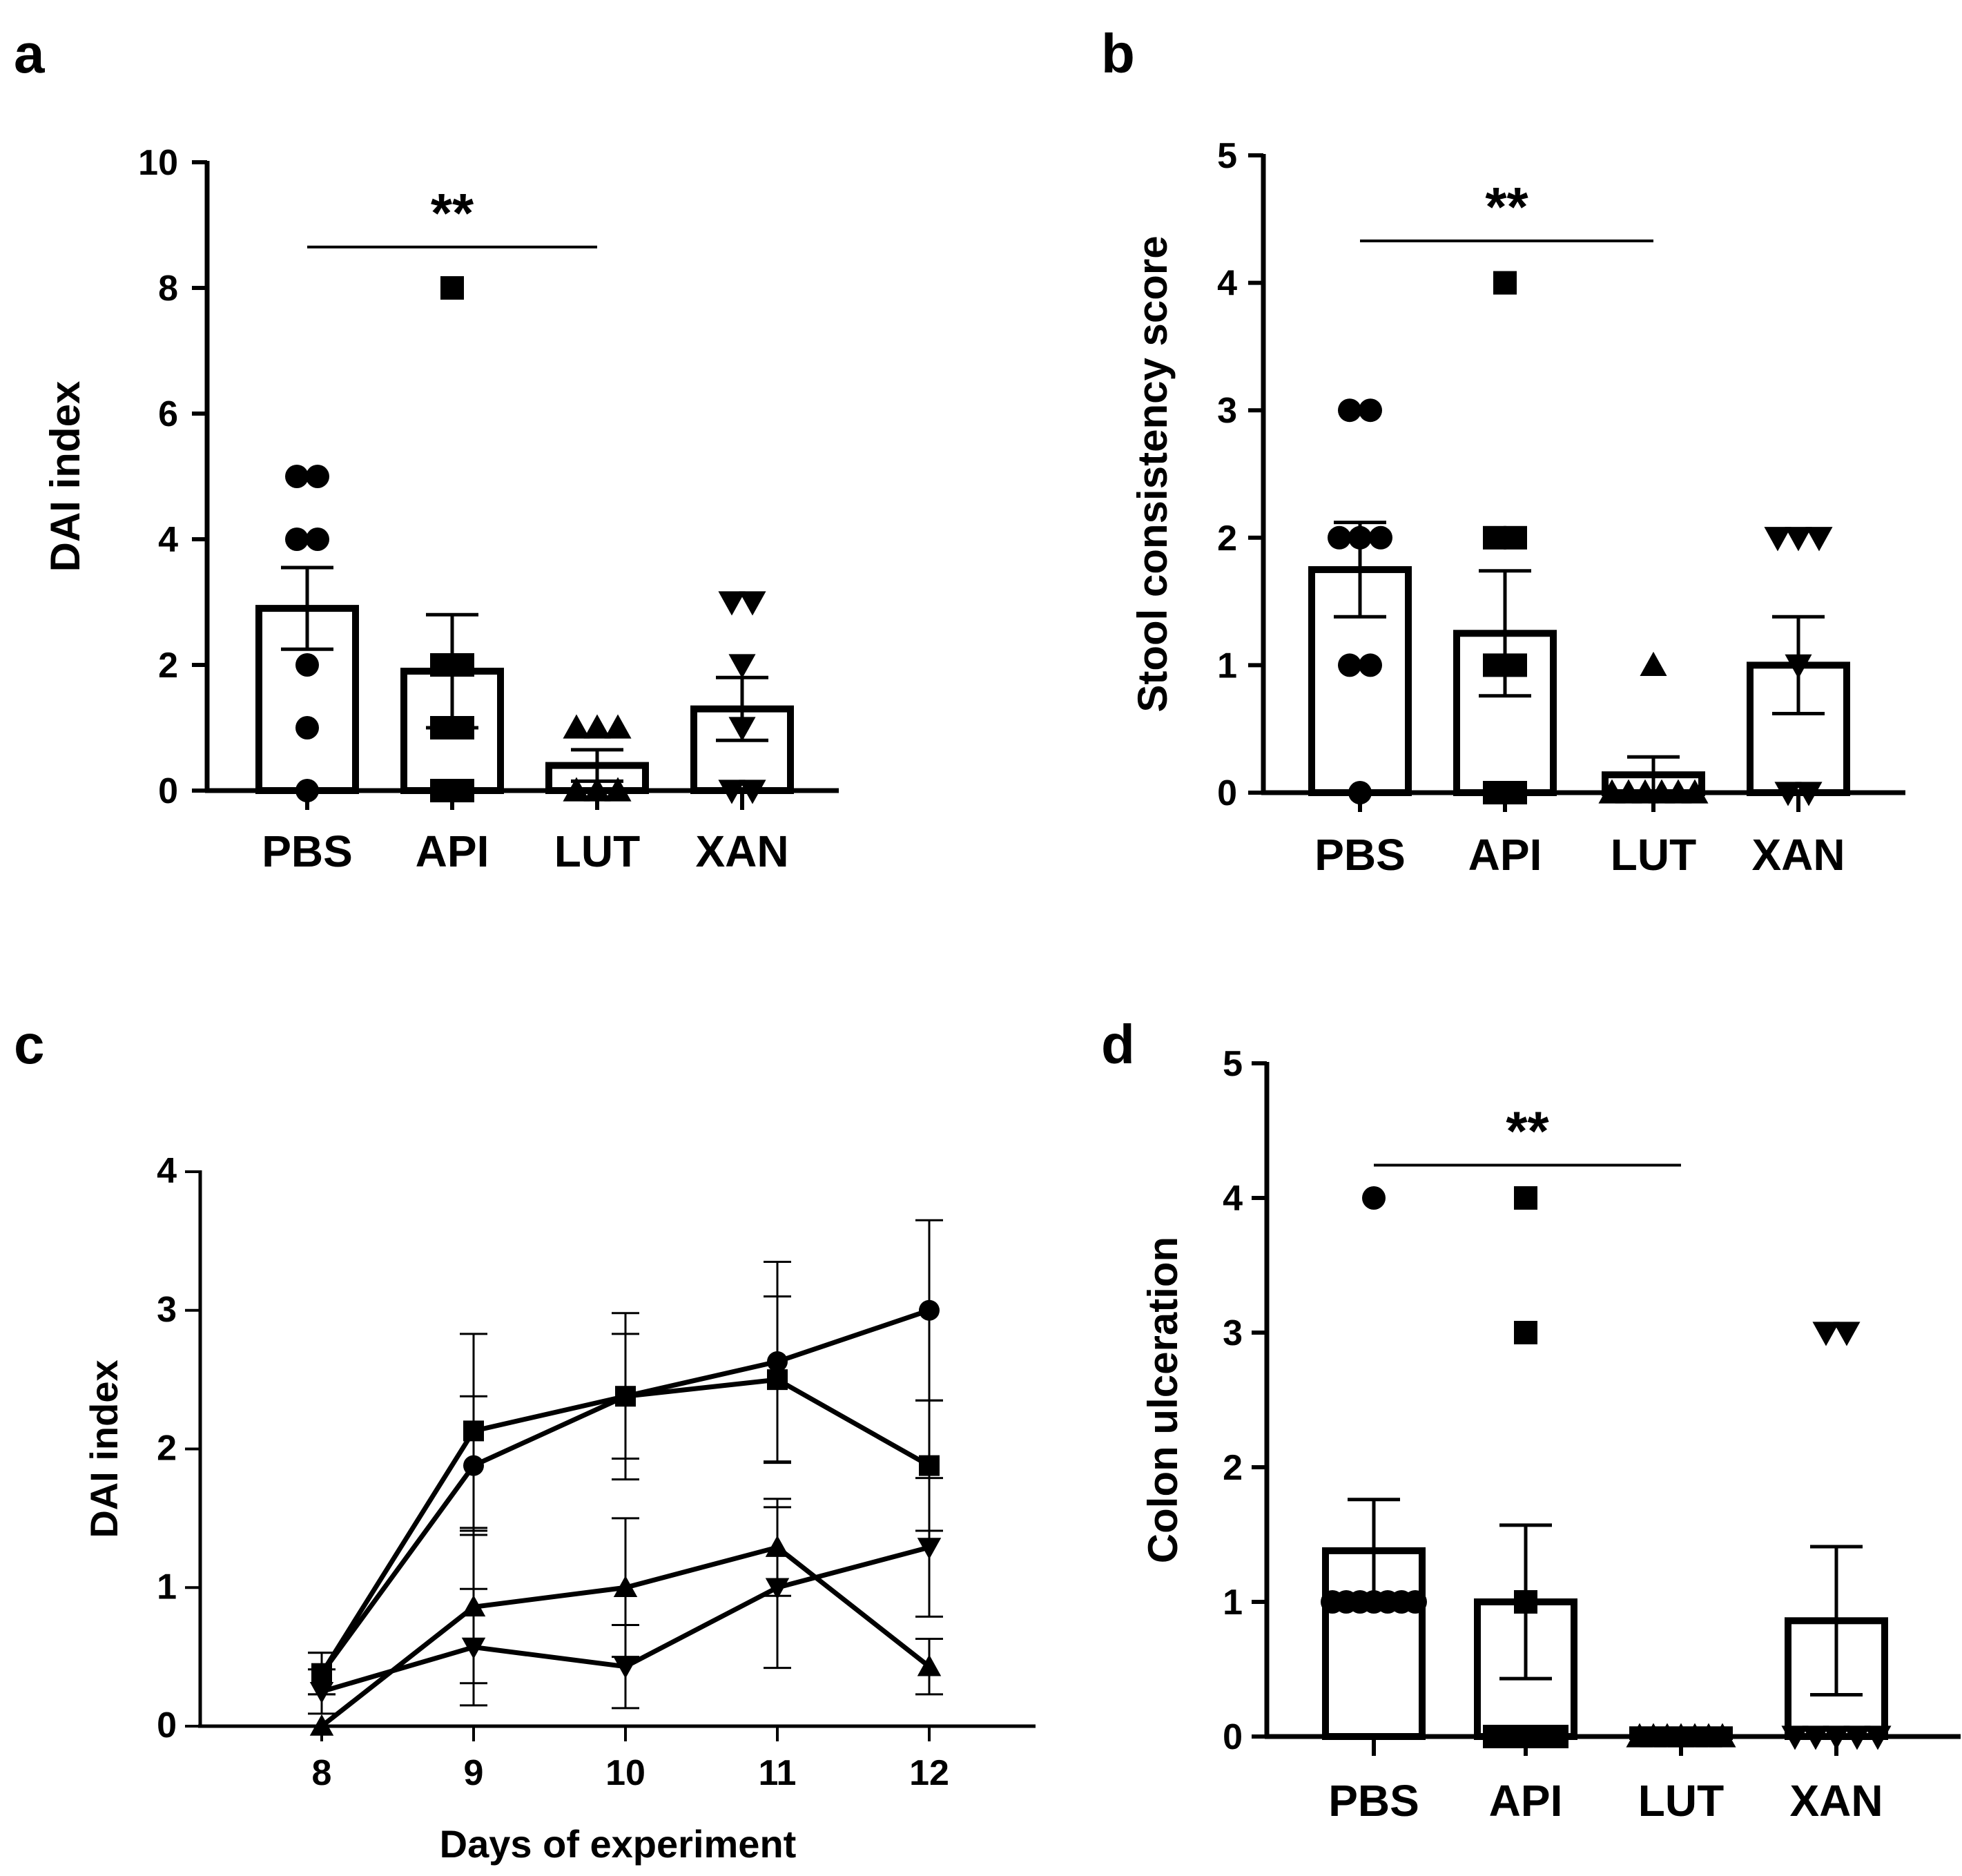 This screenshot has width=1962, height=1876. I want to click on panel-label: a, so click(29, 53).